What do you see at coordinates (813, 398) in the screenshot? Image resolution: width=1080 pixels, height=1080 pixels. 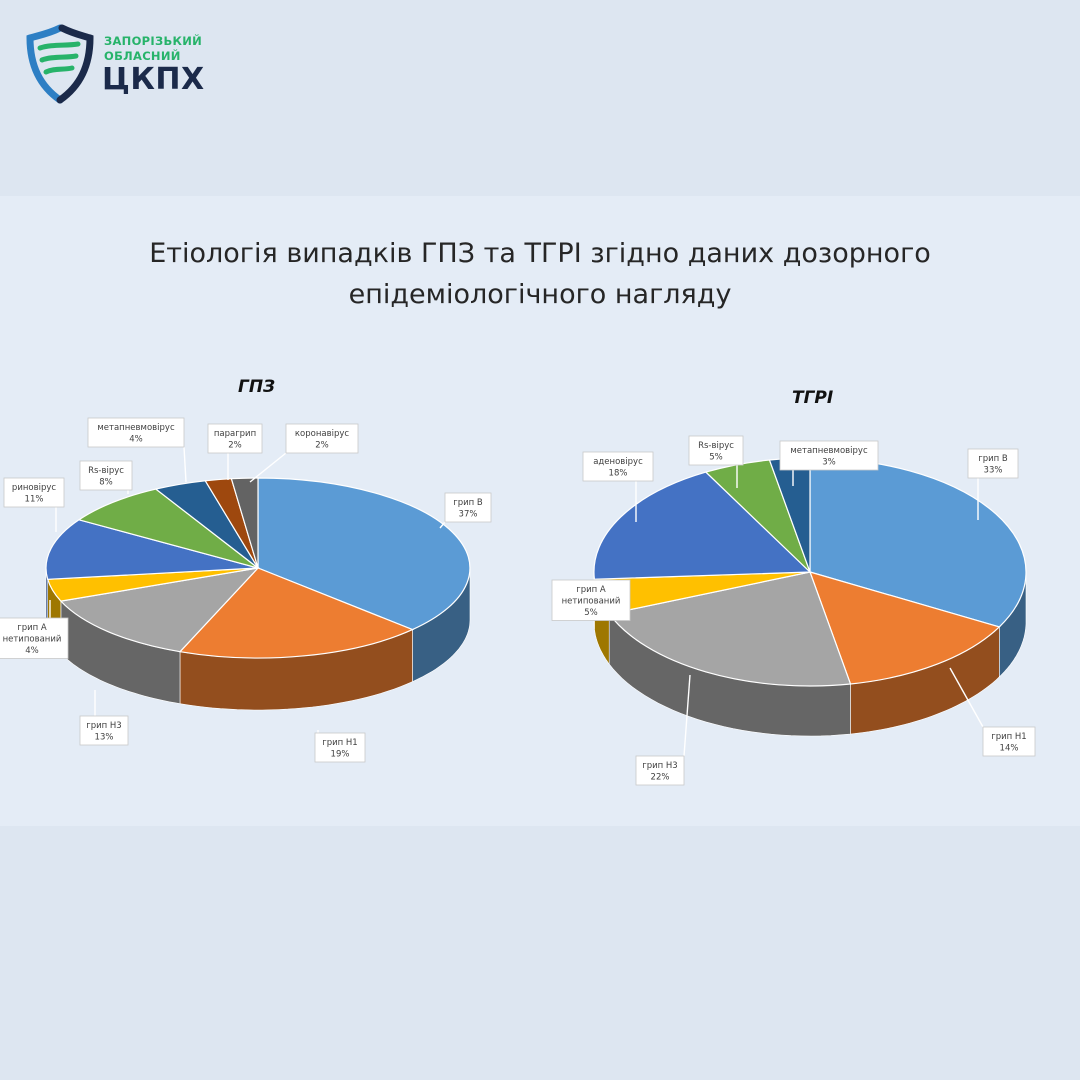 I see `pie-title-tgri: ТГРІ` at bounding box center [813, 398].